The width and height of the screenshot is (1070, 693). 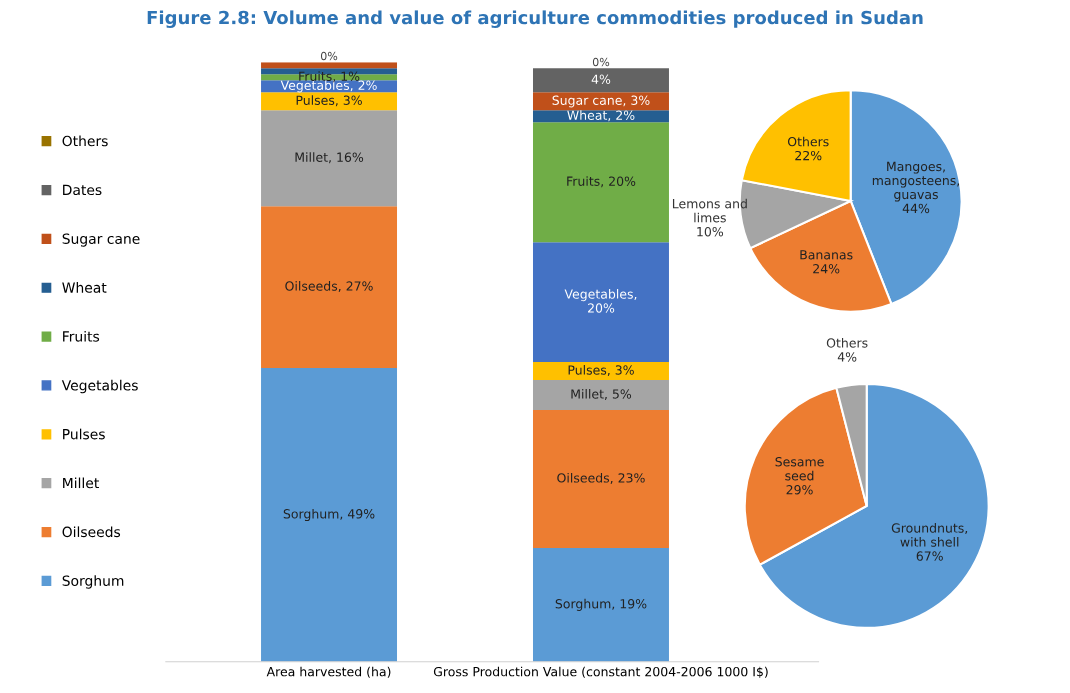 What do you see at coordinates (799, 490) in the screenshot?
I see `data-label: 29%` at bounding box center [799, 490].